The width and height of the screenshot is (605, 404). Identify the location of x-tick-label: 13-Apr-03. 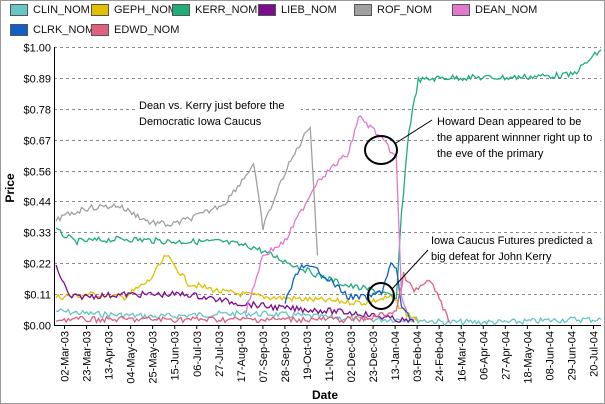
(110, 355).